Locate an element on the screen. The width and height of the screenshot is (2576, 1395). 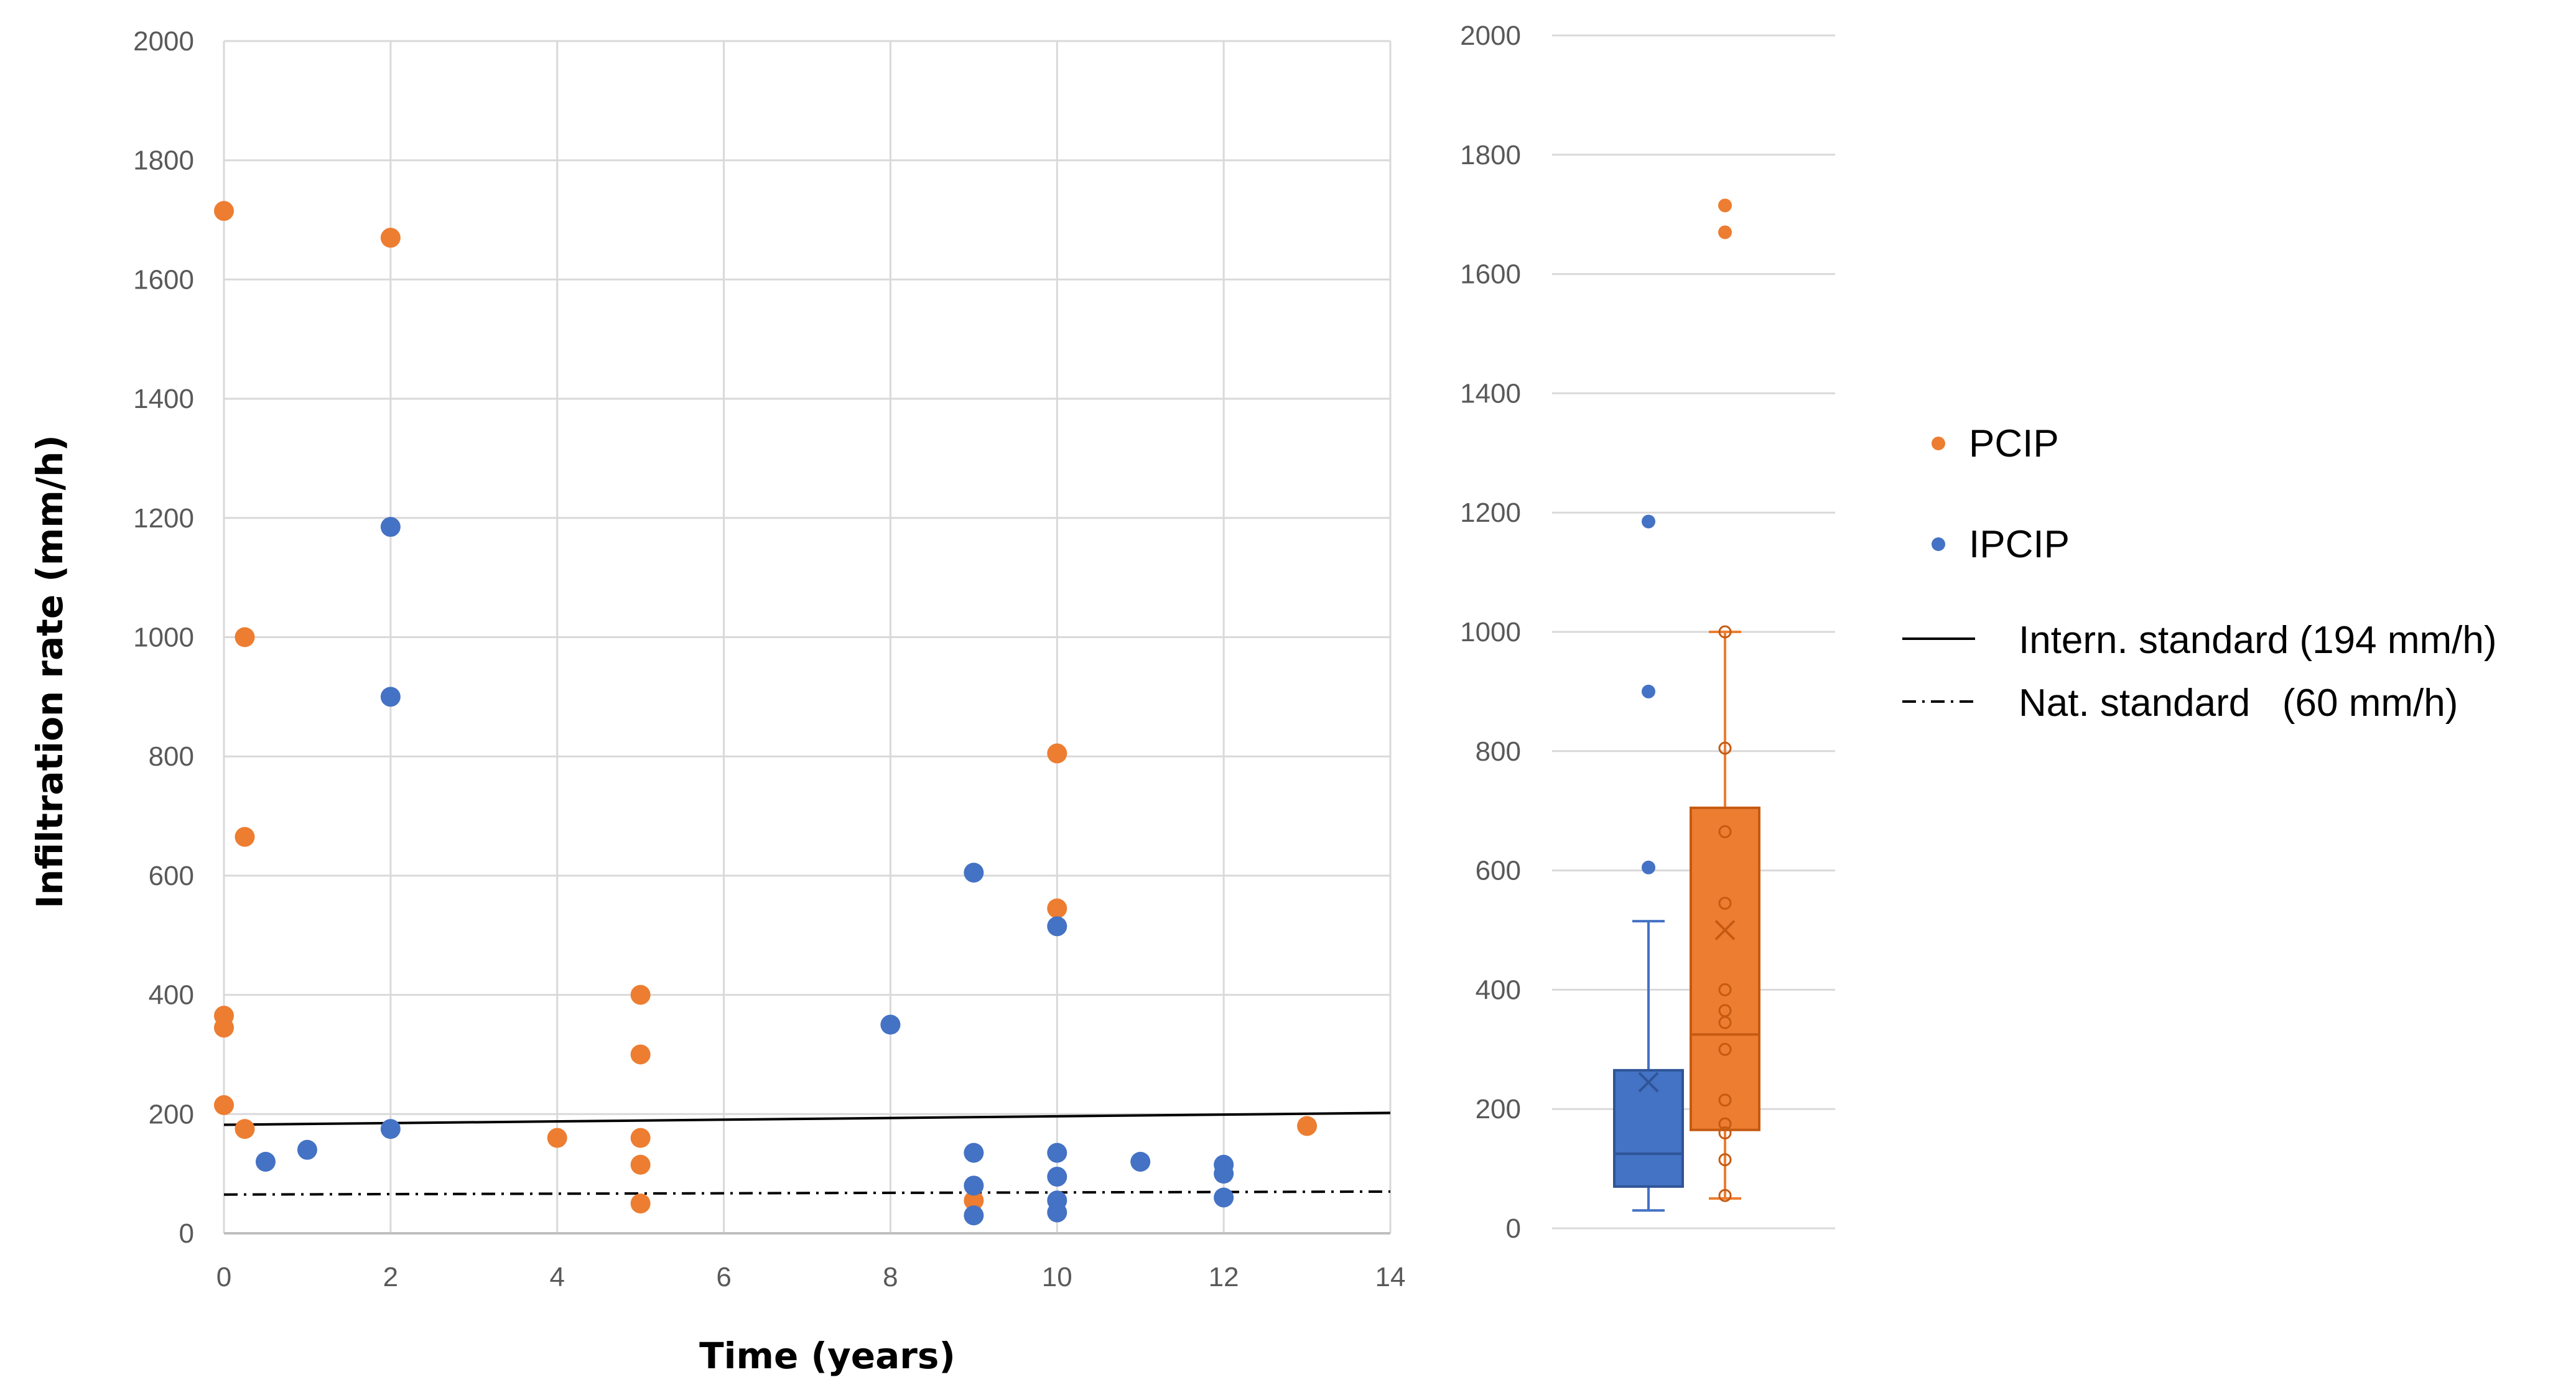
box-panel: 0 200 400 600 800 1000 1200 1400 1600 1800 2000 is located at coordinates (1647, 632).